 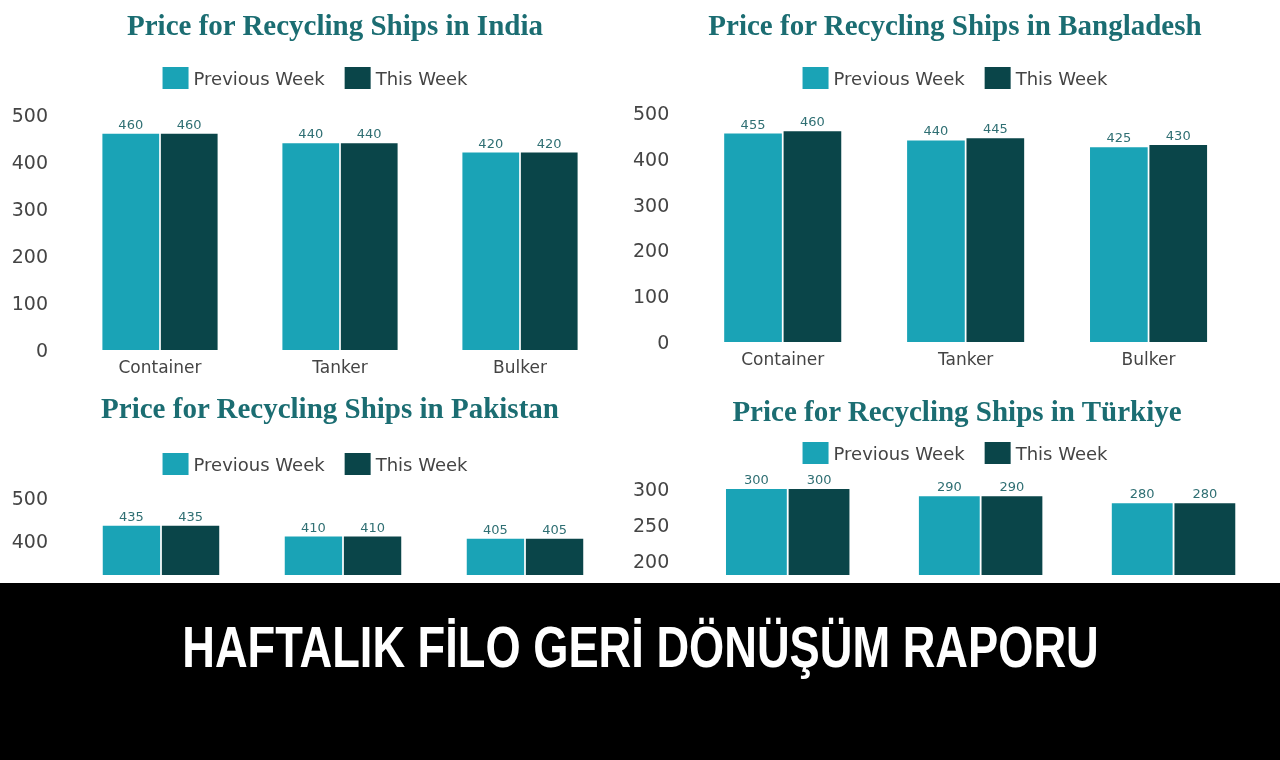 What do you see at coordinates (640, 646) in the screenshot?
I see `text: HAFTALIK FİLO GERİ DÖNÜŞÜM RAPORU` at bounding box center [640, 646].